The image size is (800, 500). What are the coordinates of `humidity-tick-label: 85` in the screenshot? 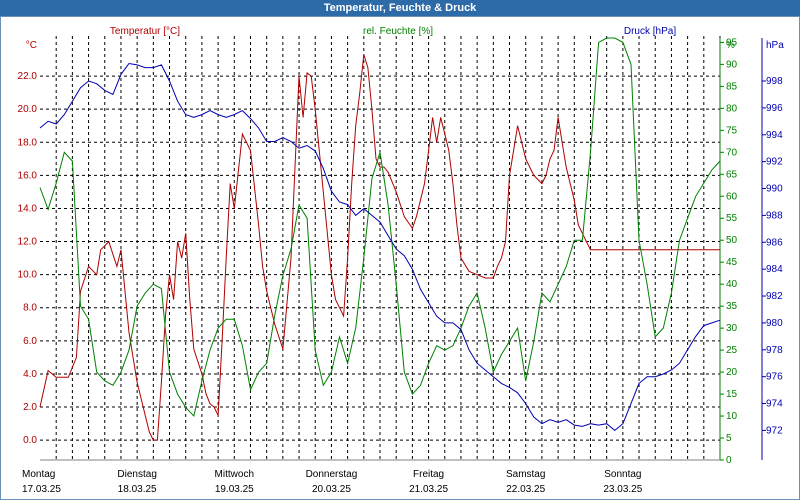 It's located at (732, 86).